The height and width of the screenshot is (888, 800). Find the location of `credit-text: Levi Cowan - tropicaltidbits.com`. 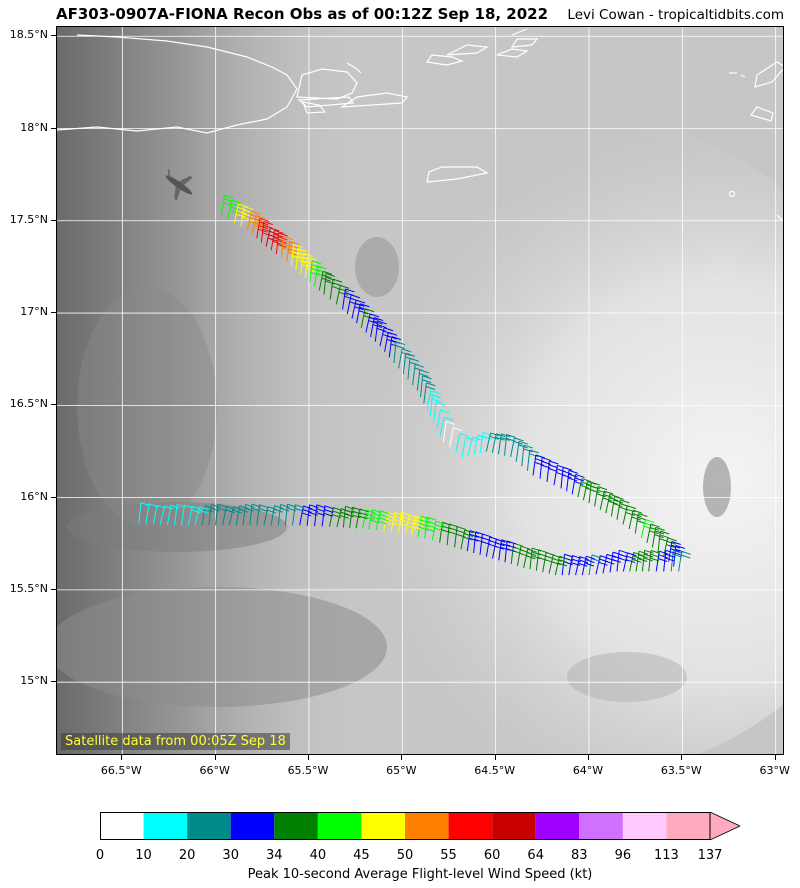

credit-text: Levi Cowan - tropicaltidbits.com is located at coordinates (675, 15).